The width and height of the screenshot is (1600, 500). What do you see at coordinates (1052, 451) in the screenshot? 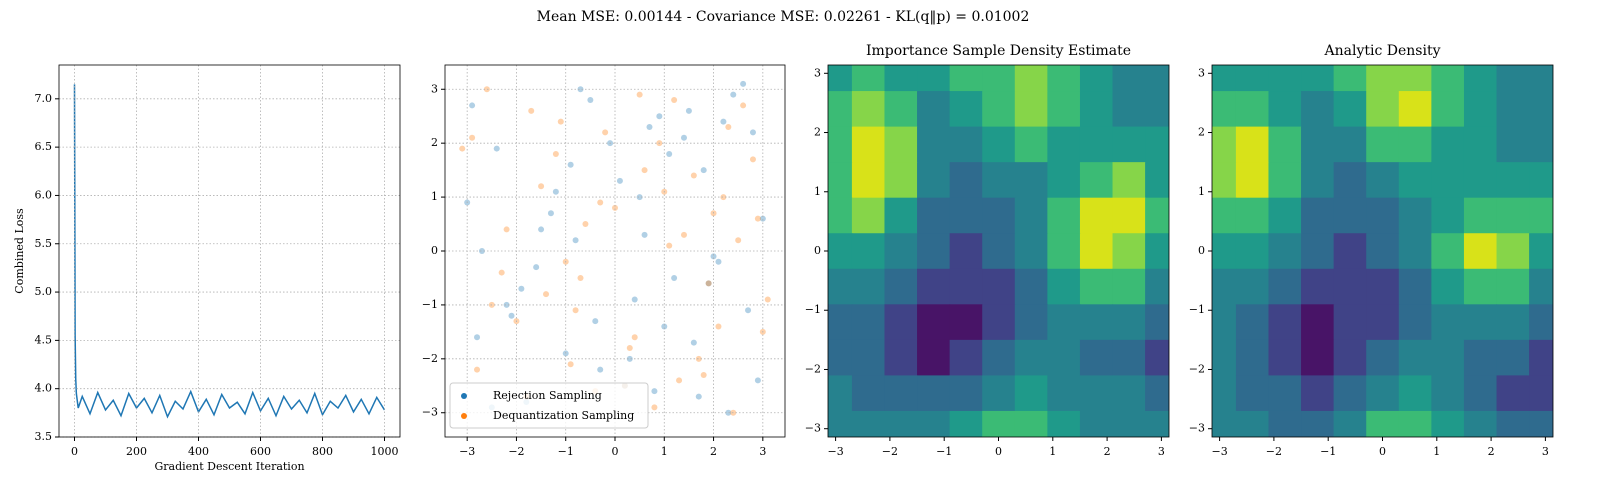
I see `x-tick-label: 1` at bounding box center [1052, 451].